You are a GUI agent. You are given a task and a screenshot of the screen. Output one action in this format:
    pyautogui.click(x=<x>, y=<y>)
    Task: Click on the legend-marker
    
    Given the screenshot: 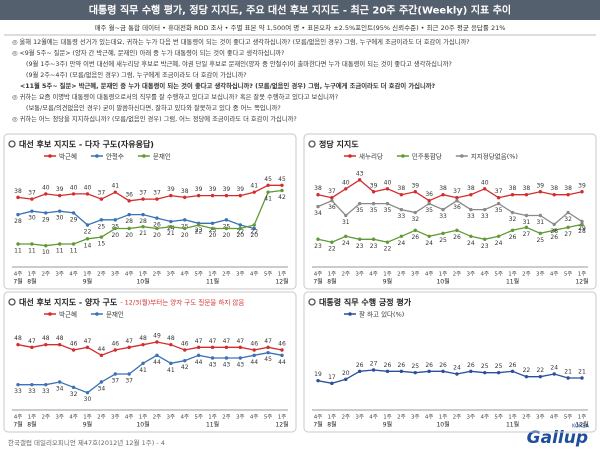 What is the action you would take?
    pyautogui.click(x=144, y=156)
    